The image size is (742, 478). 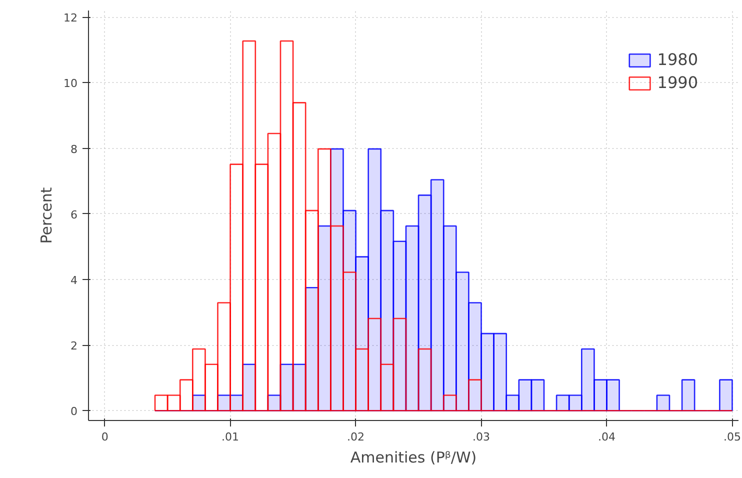 I want to click on legend-label: 1990, so click(x=677, y=82).